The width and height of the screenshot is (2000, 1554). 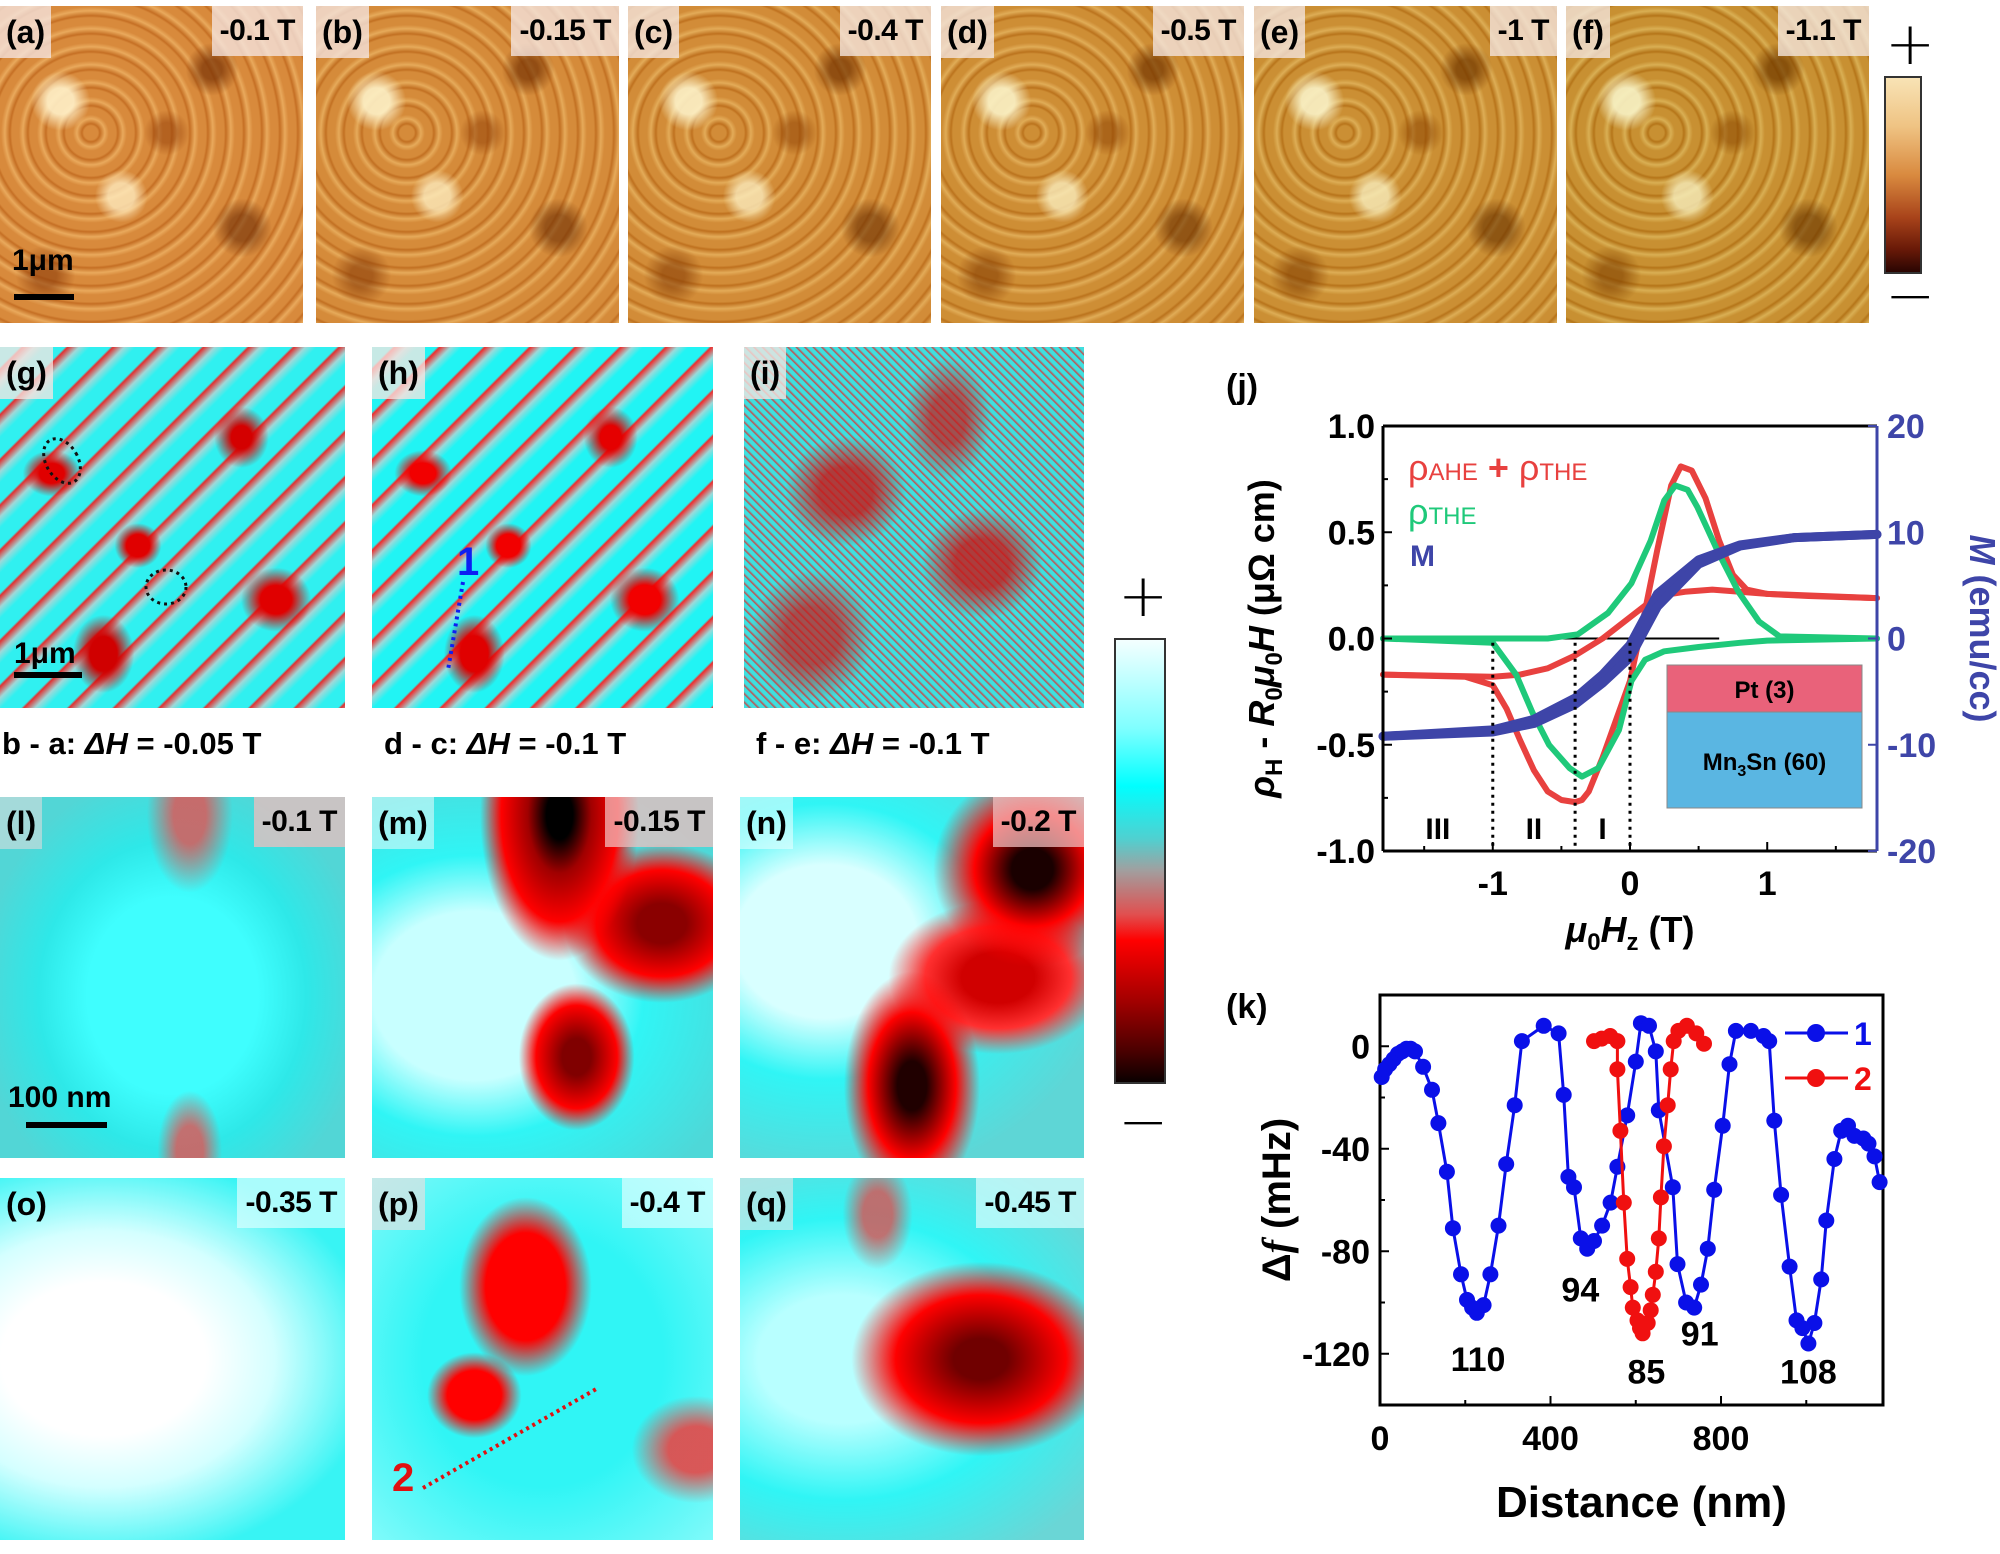 I want to click on panel-label: (b), so click(x=342, y=32).